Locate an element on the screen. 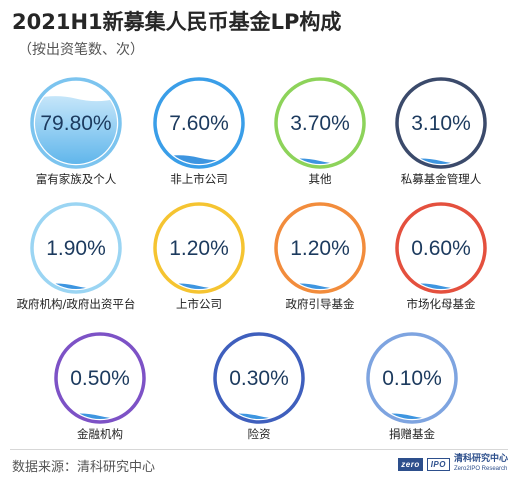 This screenshot has width=518, height=480. value-label: 0.30% is located at coordinates (259, 378).